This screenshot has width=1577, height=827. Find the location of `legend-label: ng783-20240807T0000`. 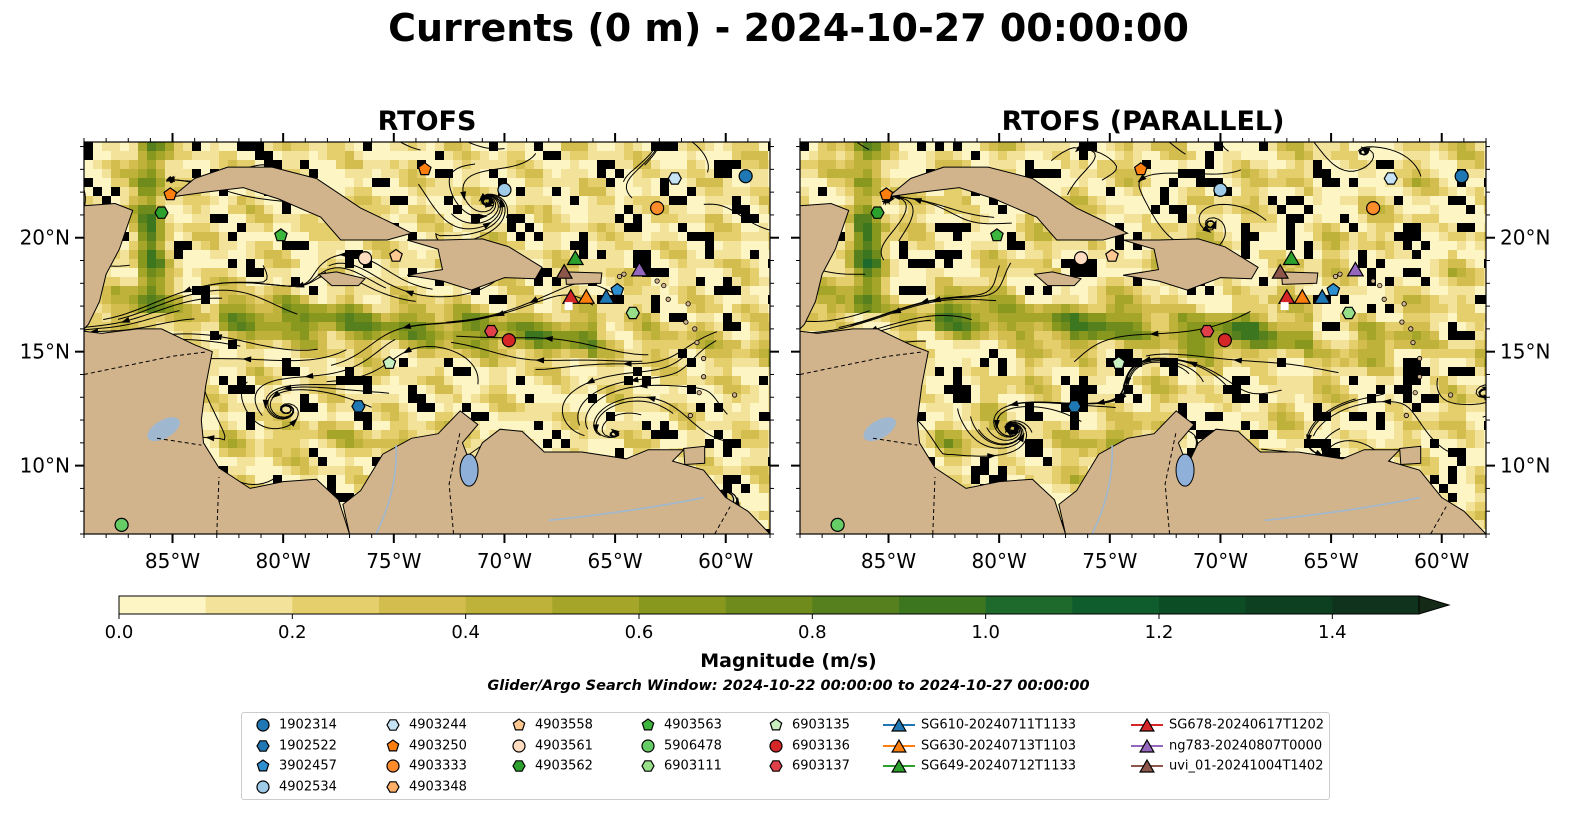

legend-label: ng783-20240807T0000 is located at coordinates (1246, 745).